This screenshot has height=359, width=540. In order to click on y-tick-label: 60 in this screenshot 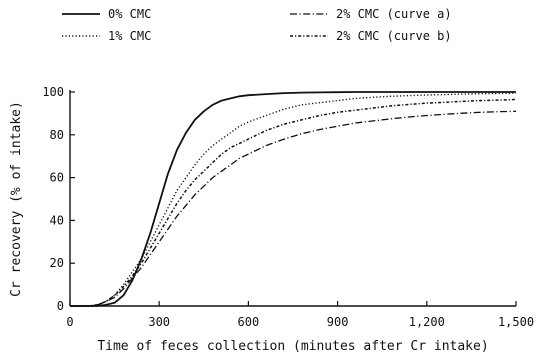, I will do `click(57, 178)`.